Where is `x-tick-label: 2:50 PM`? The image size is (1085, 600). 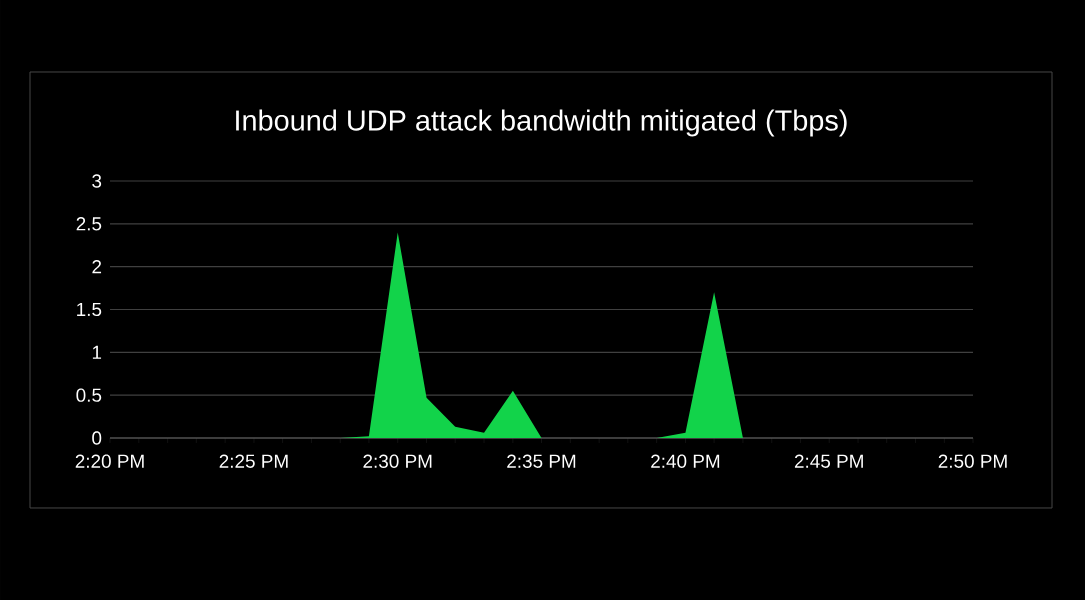 x-tick-label: 2:50 PM is located at coordinates (972, 461).